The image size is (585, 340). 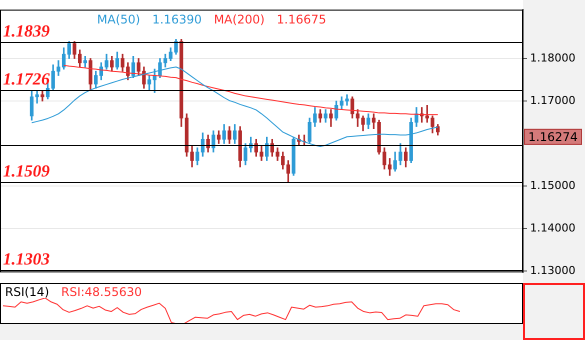 I want to click on y-tick-label: 1.14000, so click(x=553, y=227).